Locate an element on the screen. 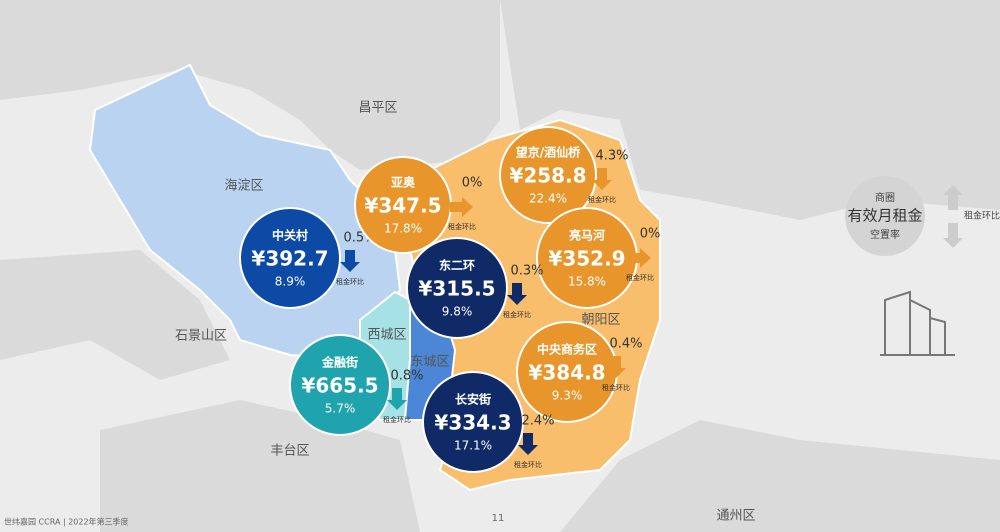 The width and height of the screenshot is (1000, 532). market-vacancy: 17.1% is located at coordinates (473, 446).